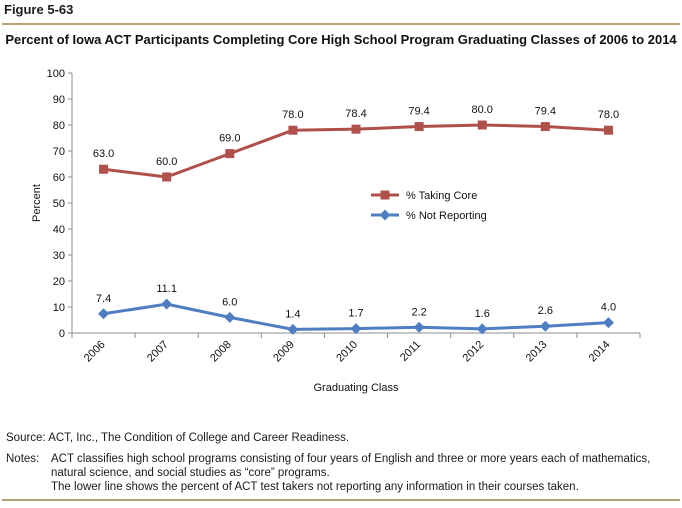 This screenshot has height=508, width=682. Describe the element at coordinates (482, 110) in the screenshot. I see `data-label: 80.0` at that location.